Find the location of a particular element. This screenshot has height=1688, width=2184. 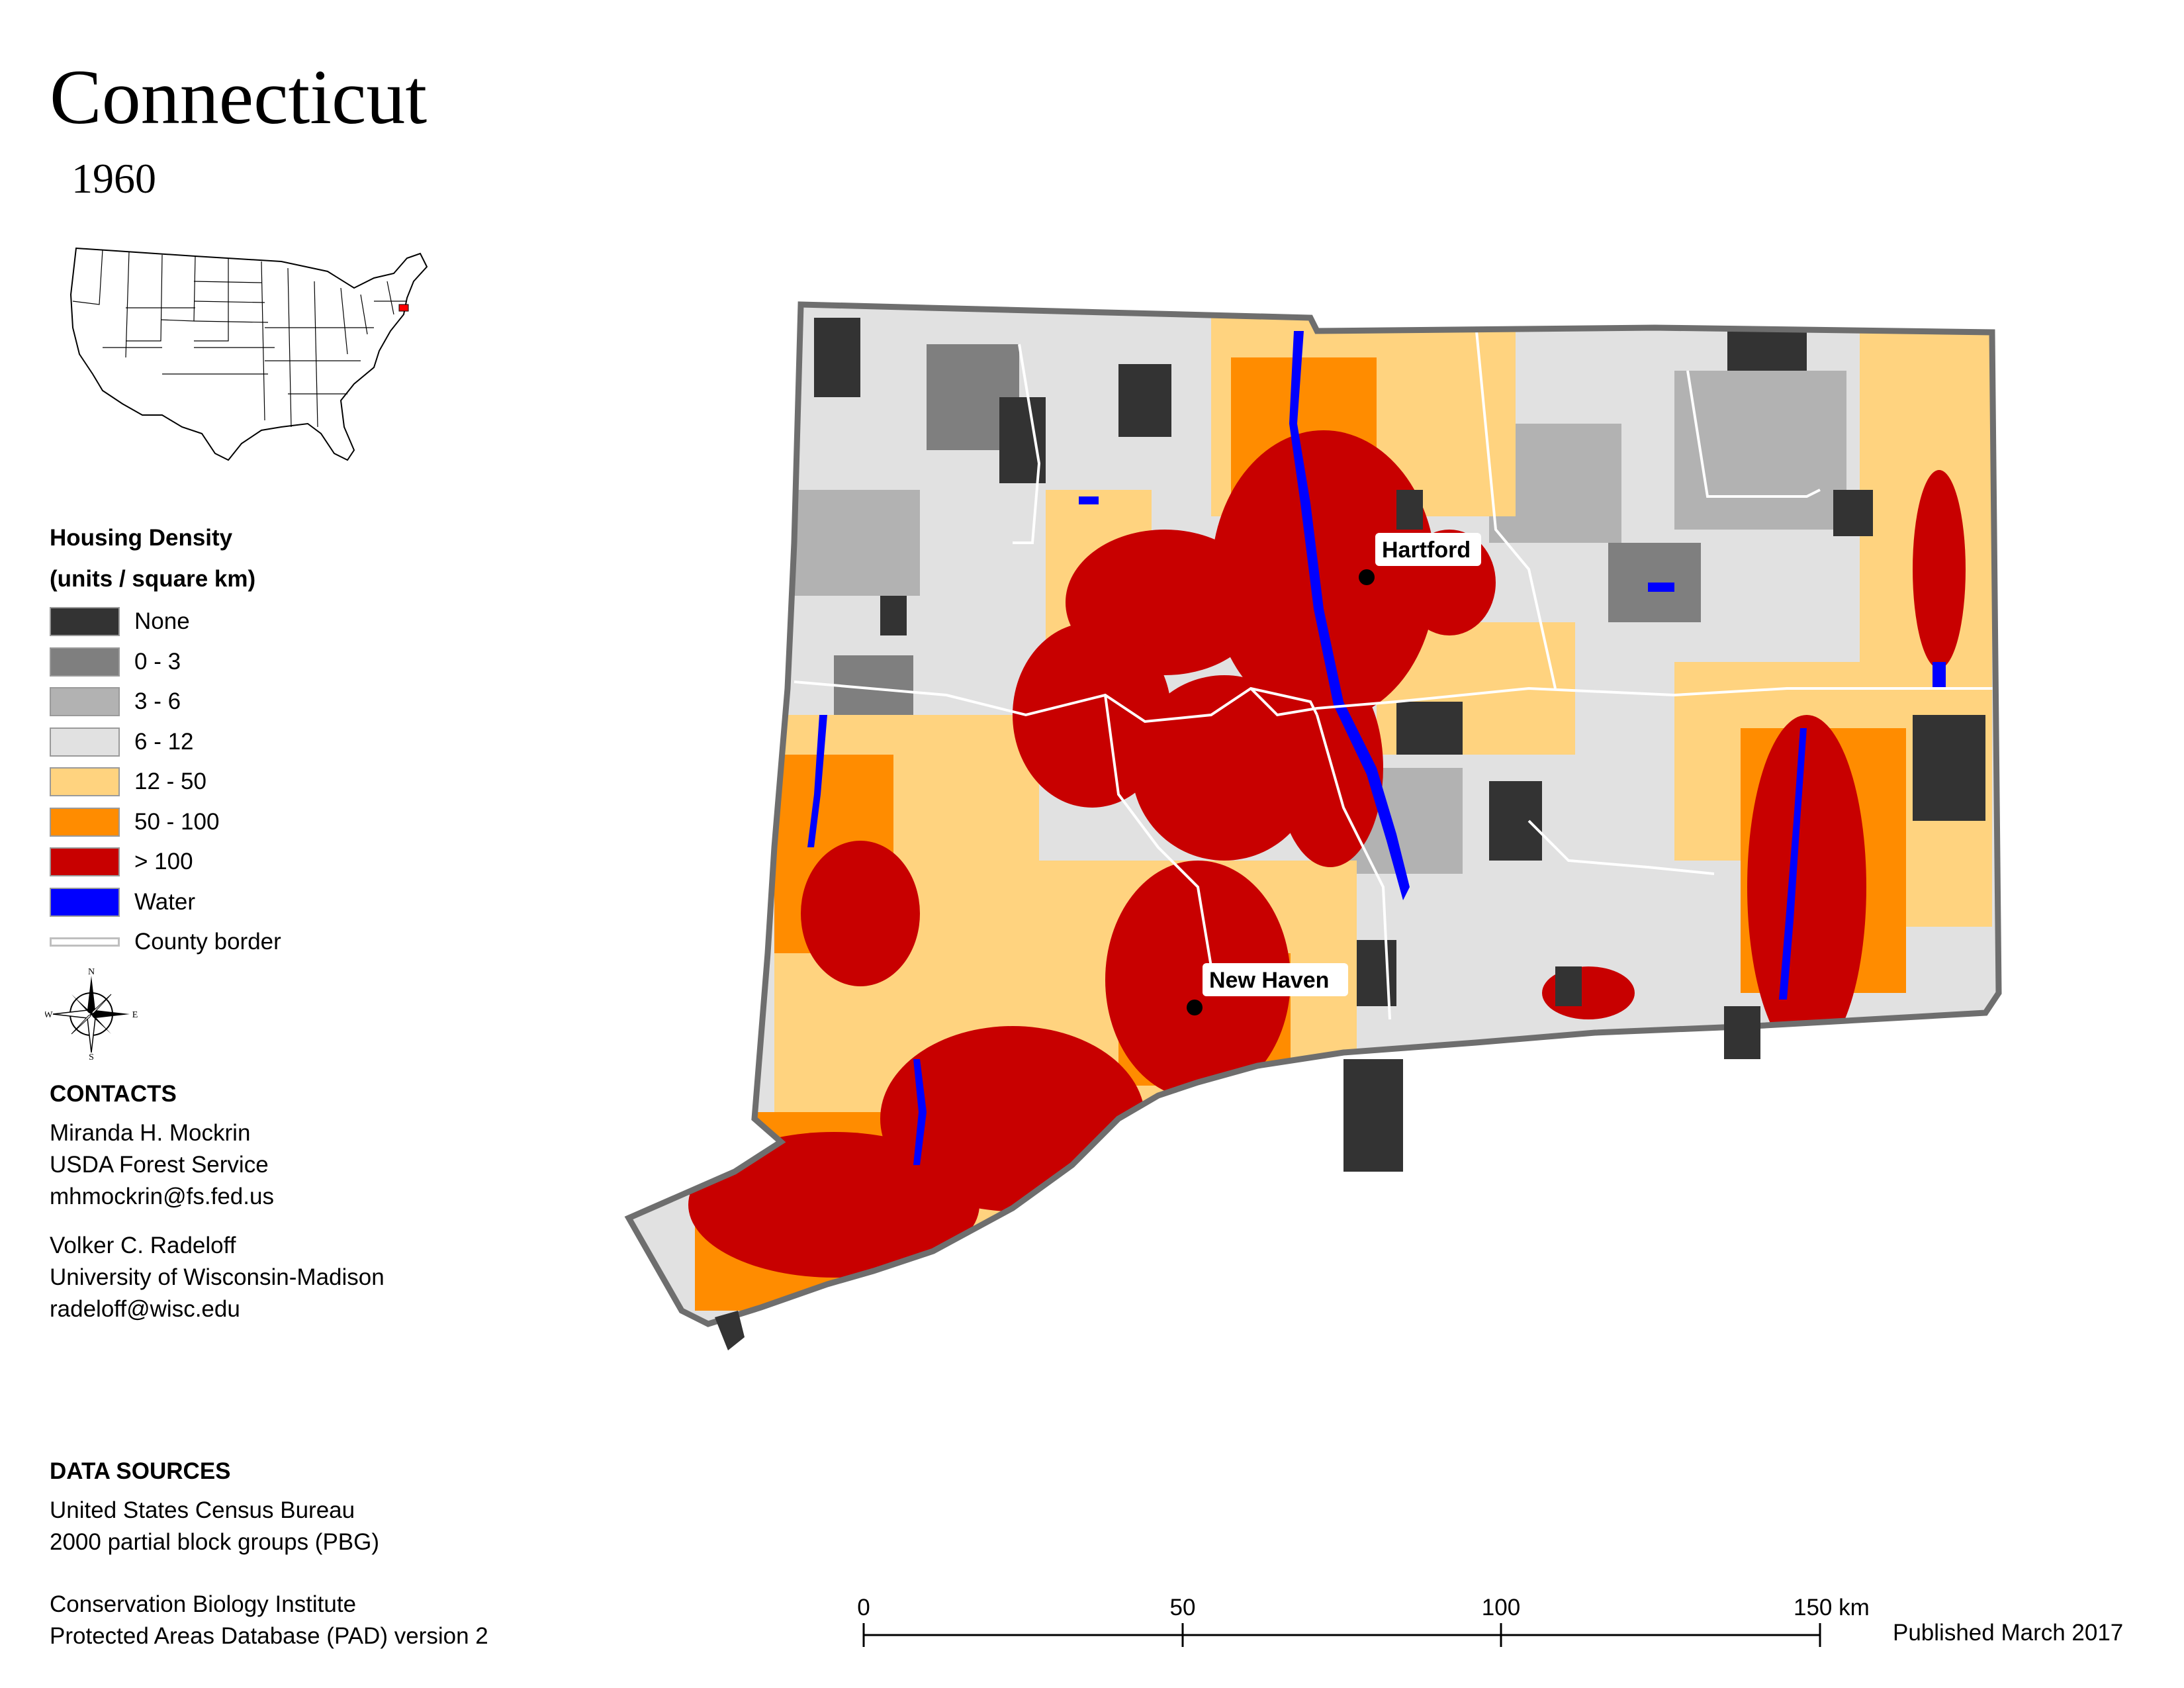

contact-2-org: University of Wisconsin-Madison is located at coordinates (218, 1277).